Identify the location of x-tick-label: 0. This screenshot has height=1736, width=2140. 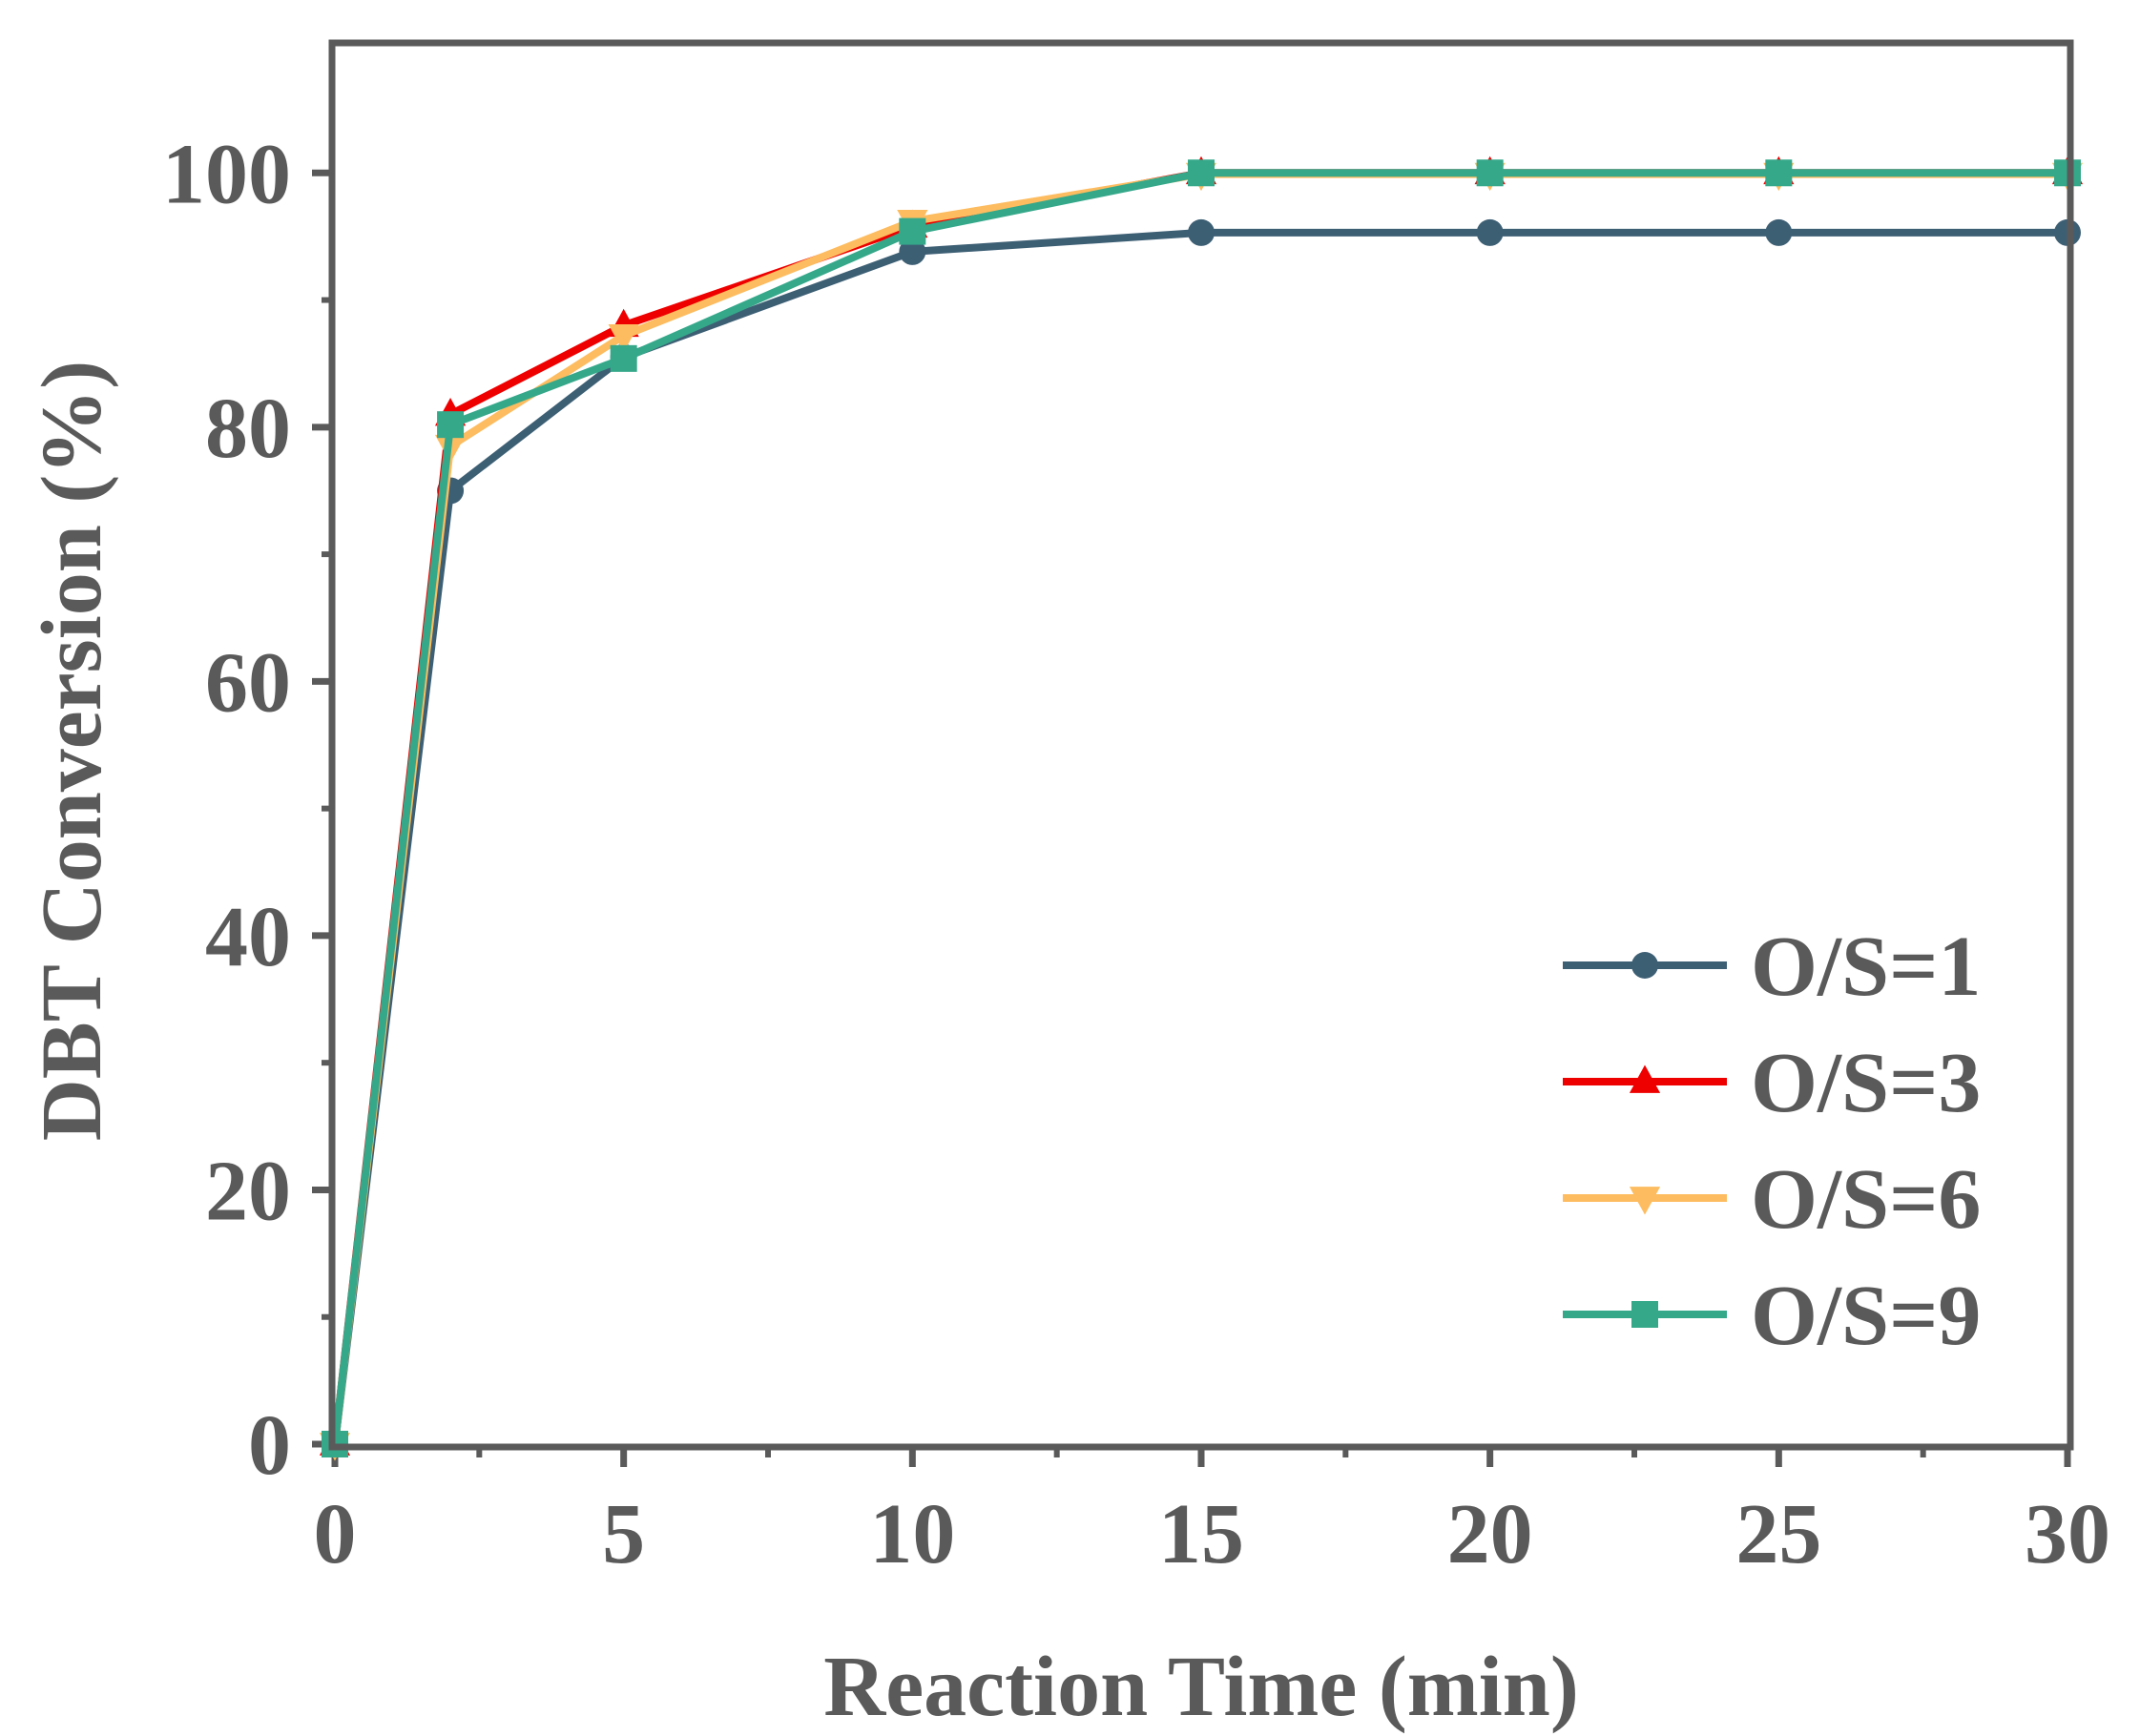
(335, 1534).